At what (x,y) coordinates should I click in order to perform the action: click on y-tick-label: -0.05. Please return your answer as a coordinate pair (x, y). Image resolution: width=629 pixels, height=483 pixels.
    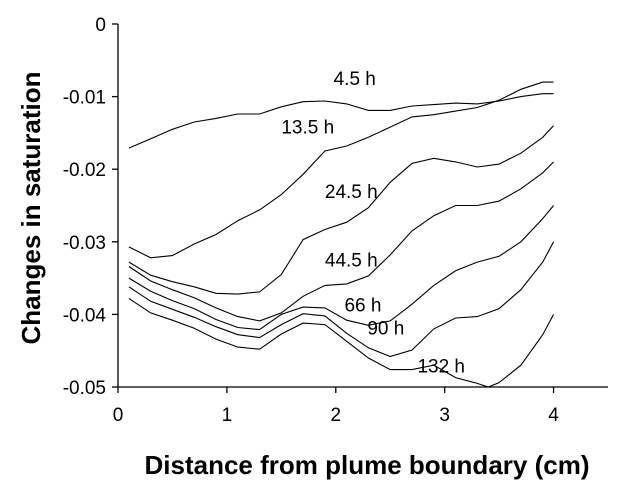
    Looking at the image, I should click on (84, 388).